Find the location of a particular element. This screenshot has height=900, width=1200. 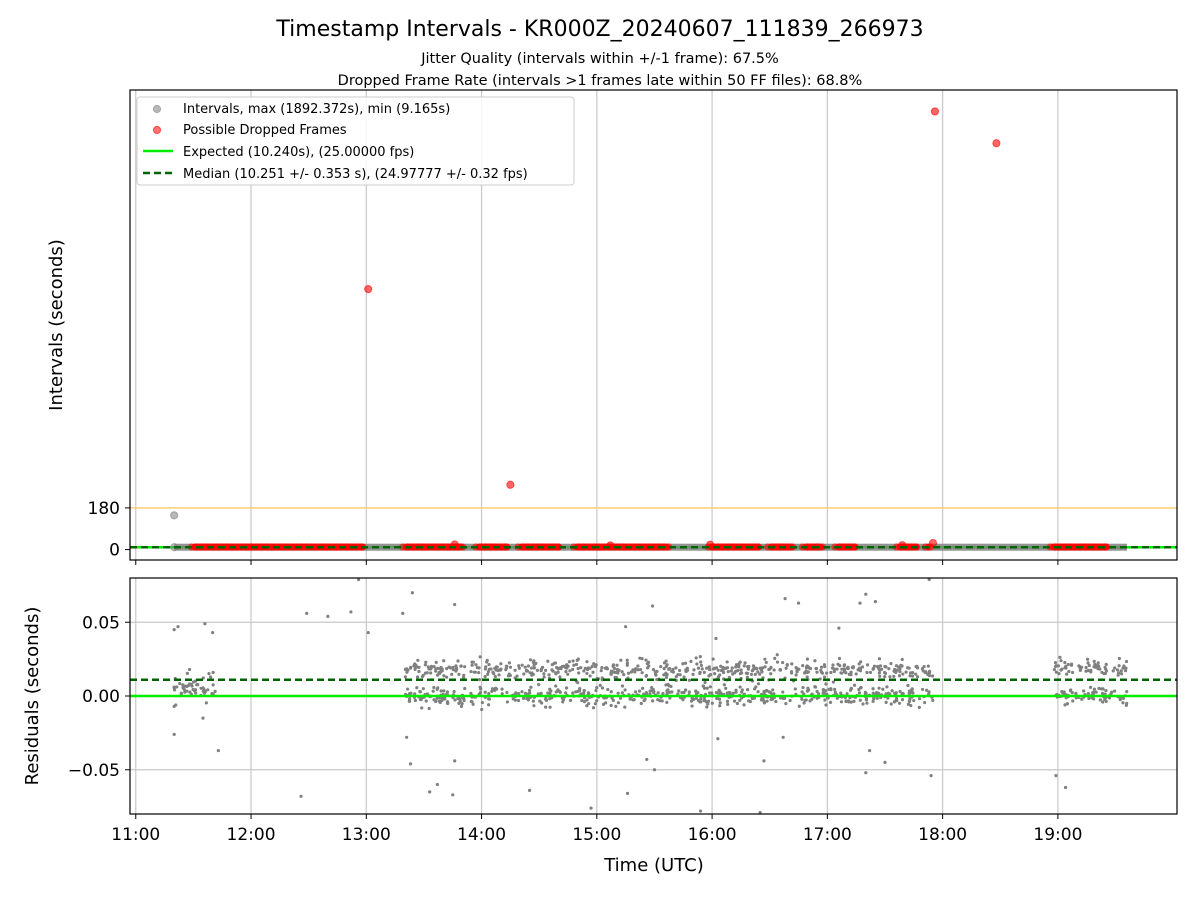

x-tick-label-11:00: 11:00 is located at coordinates (135, 835).